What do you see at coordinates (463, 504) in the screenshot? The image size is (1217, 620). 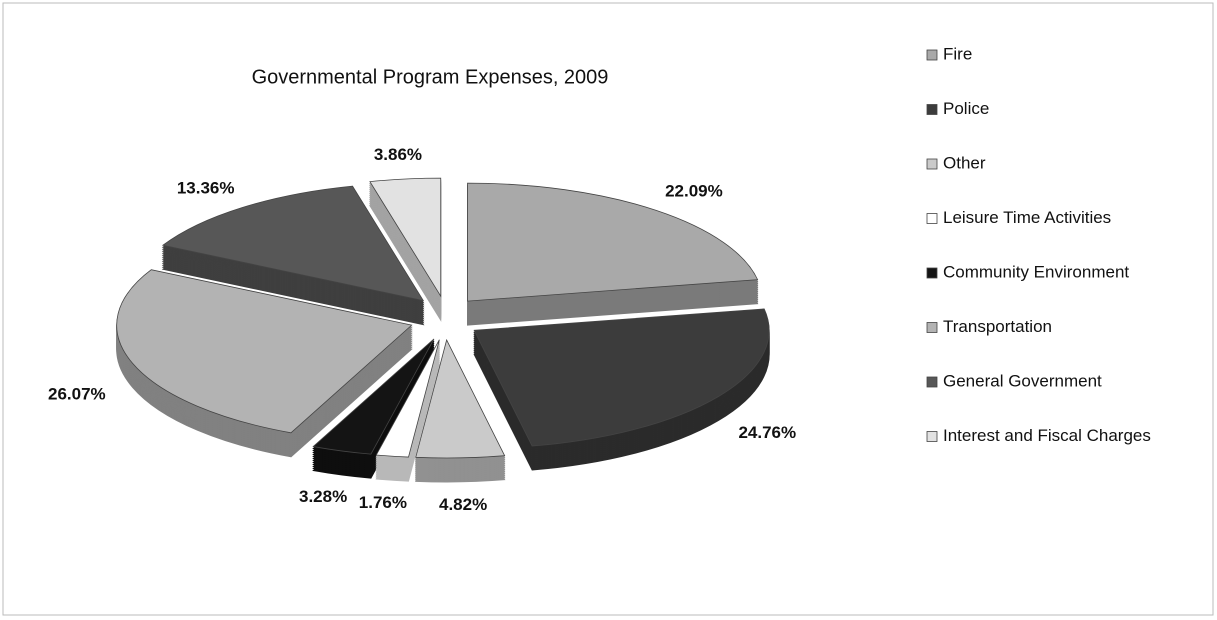 I see `data-label: 4.82%` at bounding box center [463, 504].